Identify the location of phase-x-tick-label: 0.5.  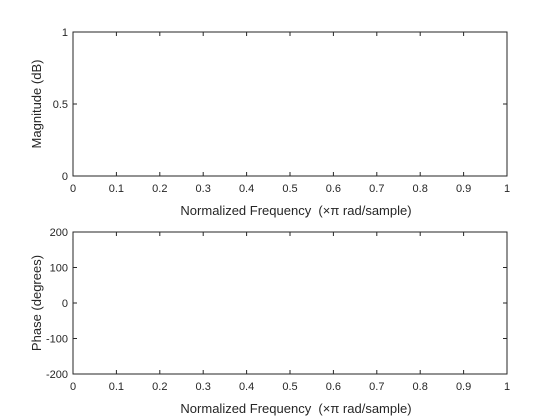
(289, 387).